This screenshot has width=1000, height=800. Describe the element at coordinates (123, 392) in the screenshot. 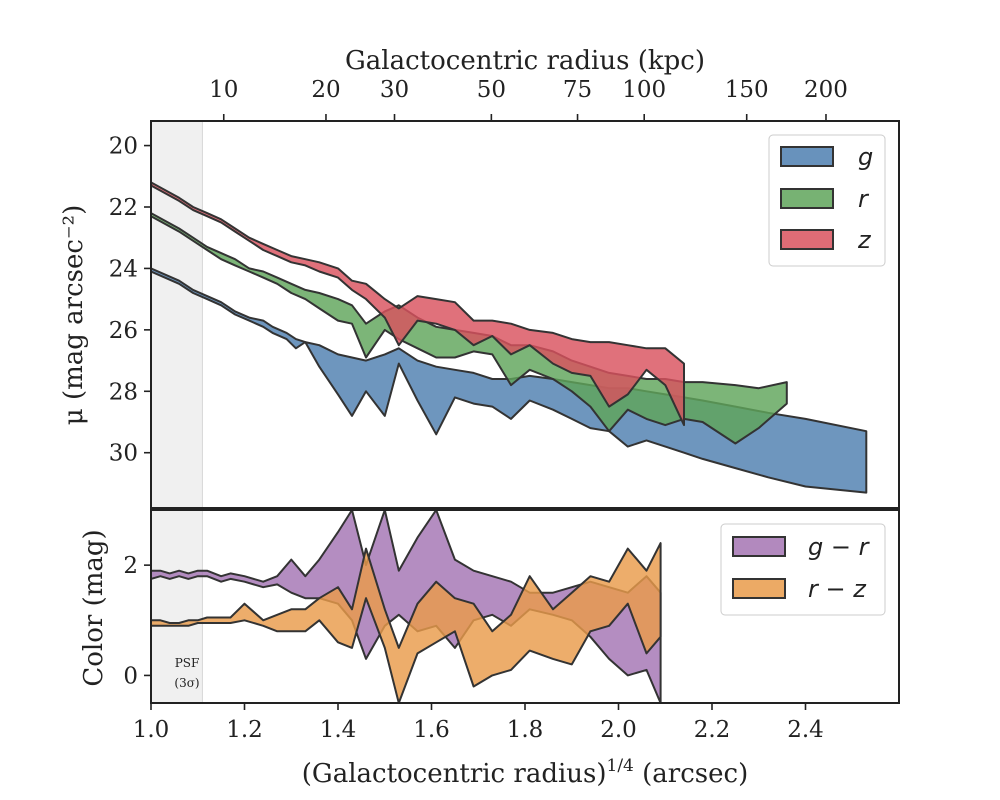

I see `y-tick-label: 28` at that location.